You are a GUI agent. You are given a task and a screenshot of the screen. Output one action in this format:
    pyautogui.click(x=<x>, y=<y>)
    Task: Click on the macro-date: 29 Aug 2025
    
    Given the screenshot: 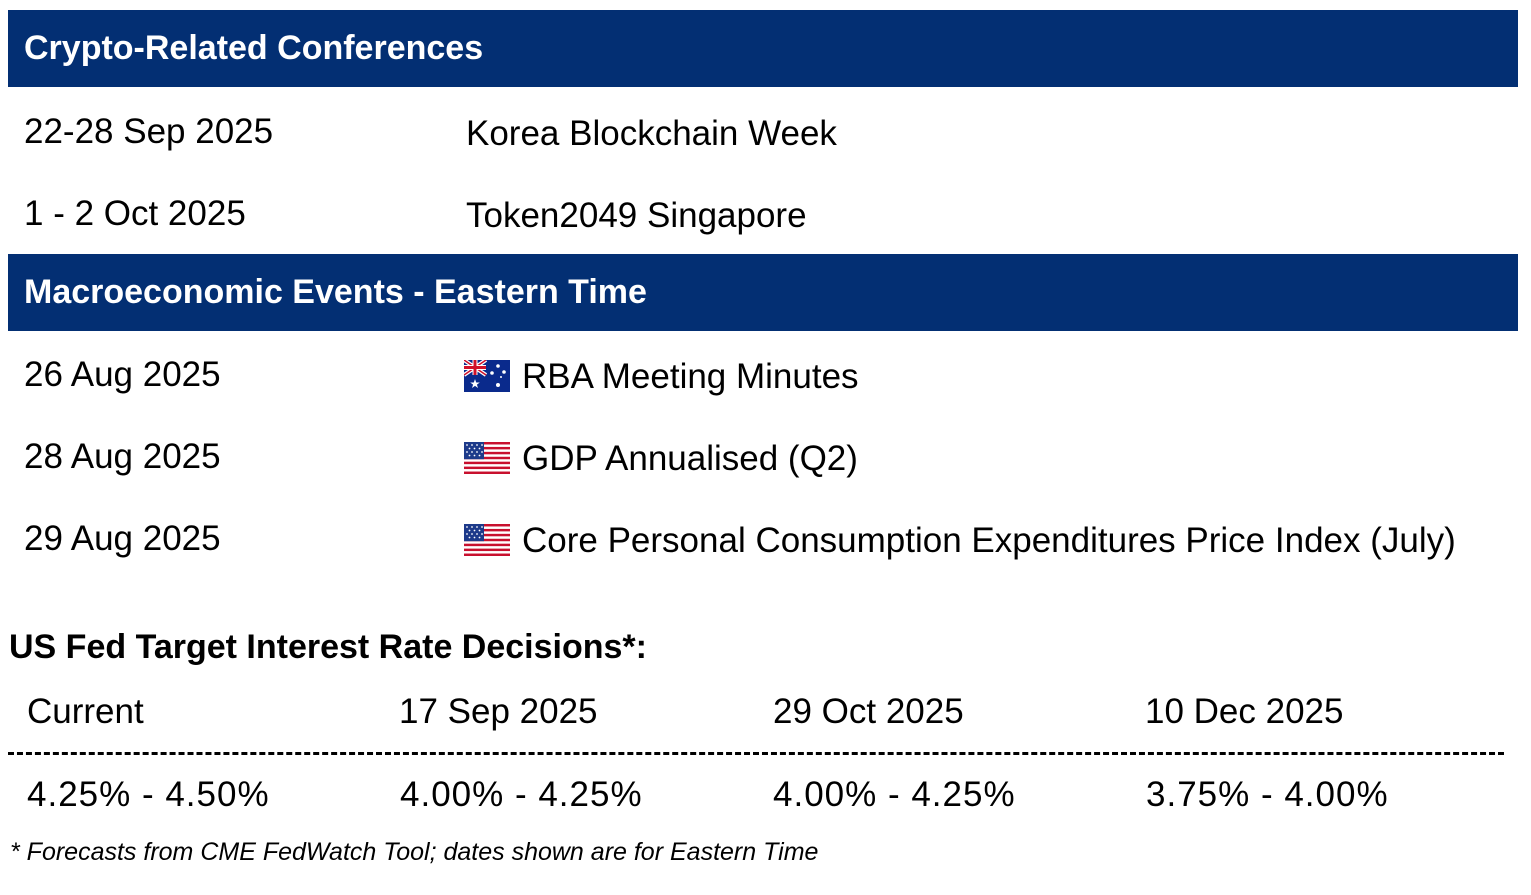 What is the action you would take?
    pyautogui.click(x=122, y=538)
    